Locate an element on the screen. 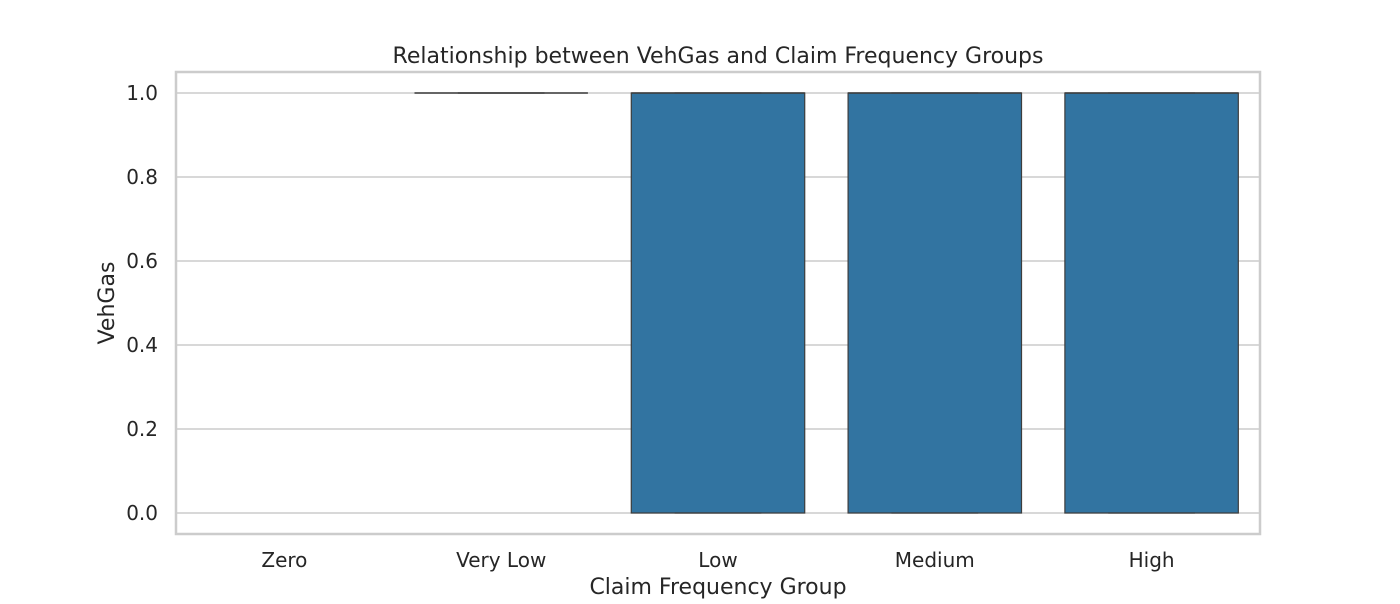  x-tick-label: Medium is located at coordinates (935, 560).